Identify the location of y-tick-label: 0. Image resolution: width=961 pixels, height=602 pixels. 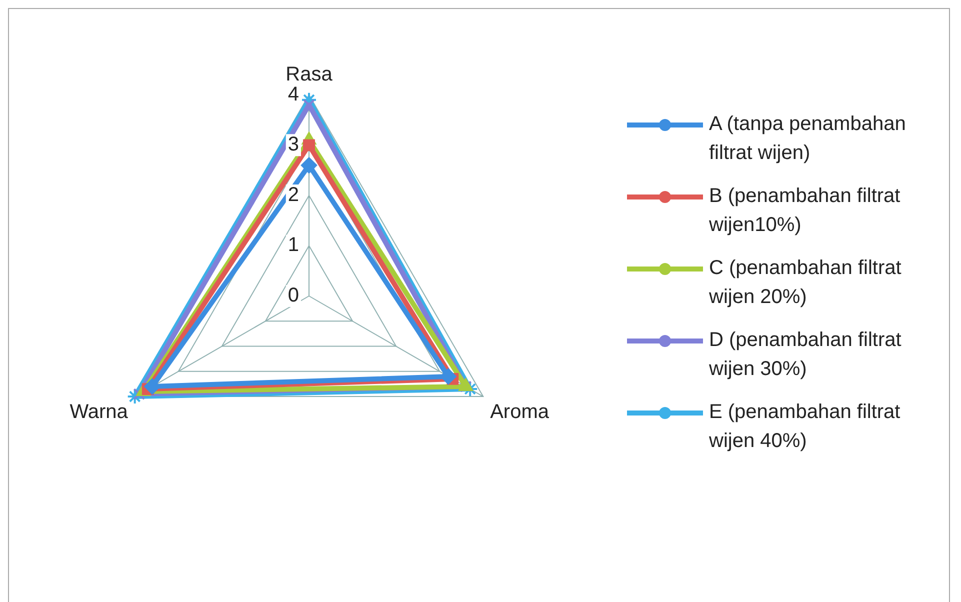
(293, 295).